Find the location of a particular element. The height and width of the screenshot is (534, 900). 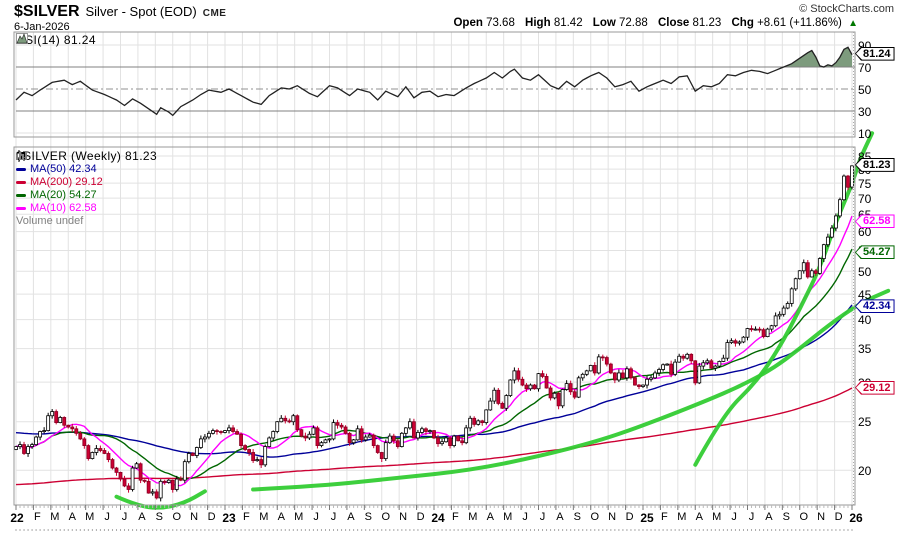

month-label: 22 is located at coordinates (17, 518).